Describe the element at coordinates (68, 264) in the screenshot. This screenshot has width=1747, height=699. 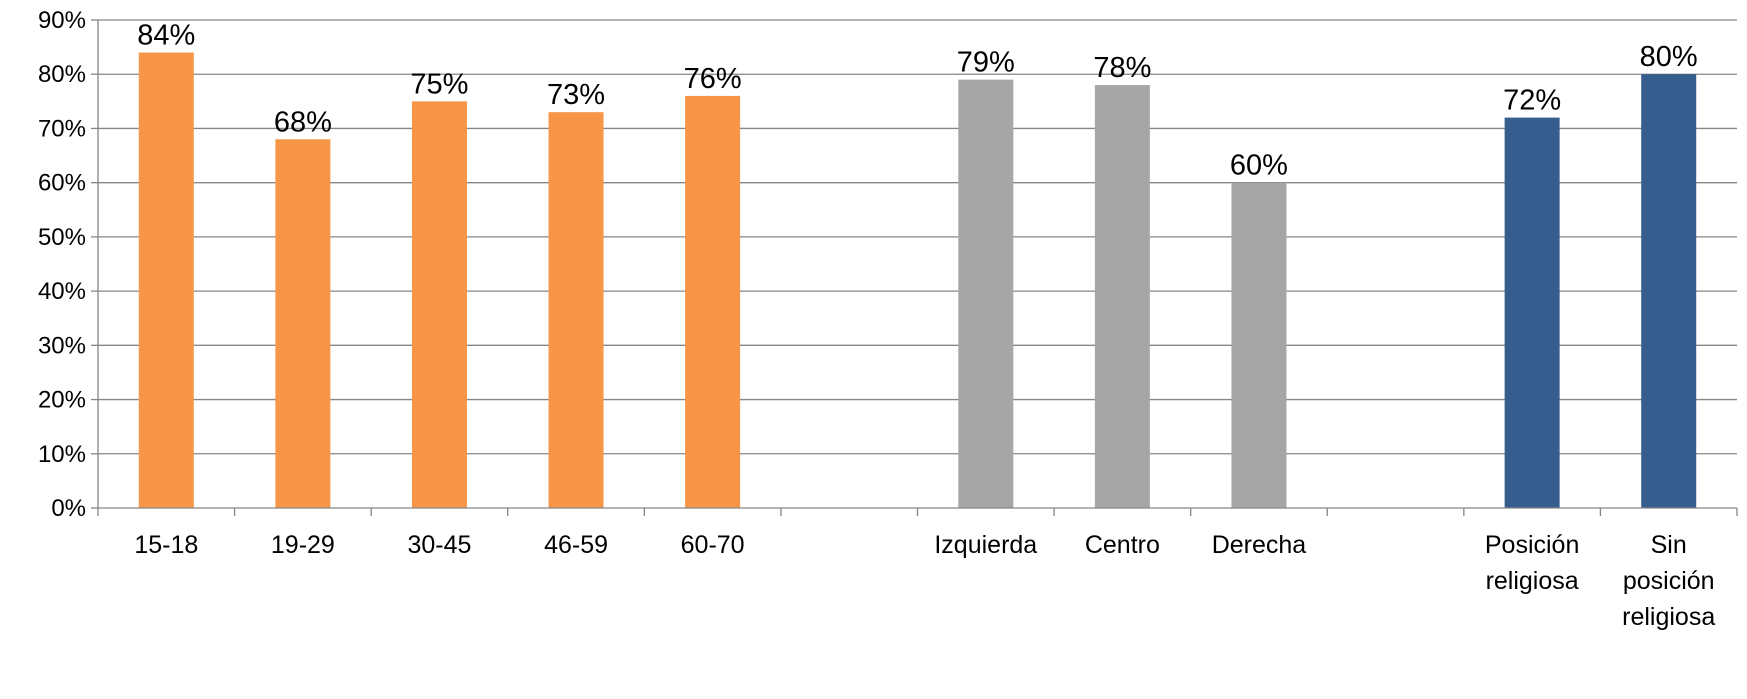
I see `y-axis-ticks: 0% 10% 20% 30% 40% 50% 60% 70% 80% 90%` at that location.